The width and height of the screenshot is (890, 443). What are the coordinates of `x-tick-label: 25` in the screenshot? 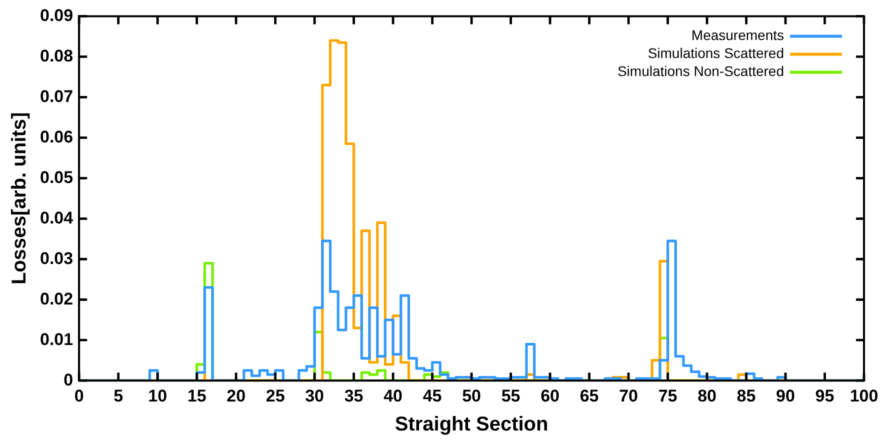 It's located at (275, 396).